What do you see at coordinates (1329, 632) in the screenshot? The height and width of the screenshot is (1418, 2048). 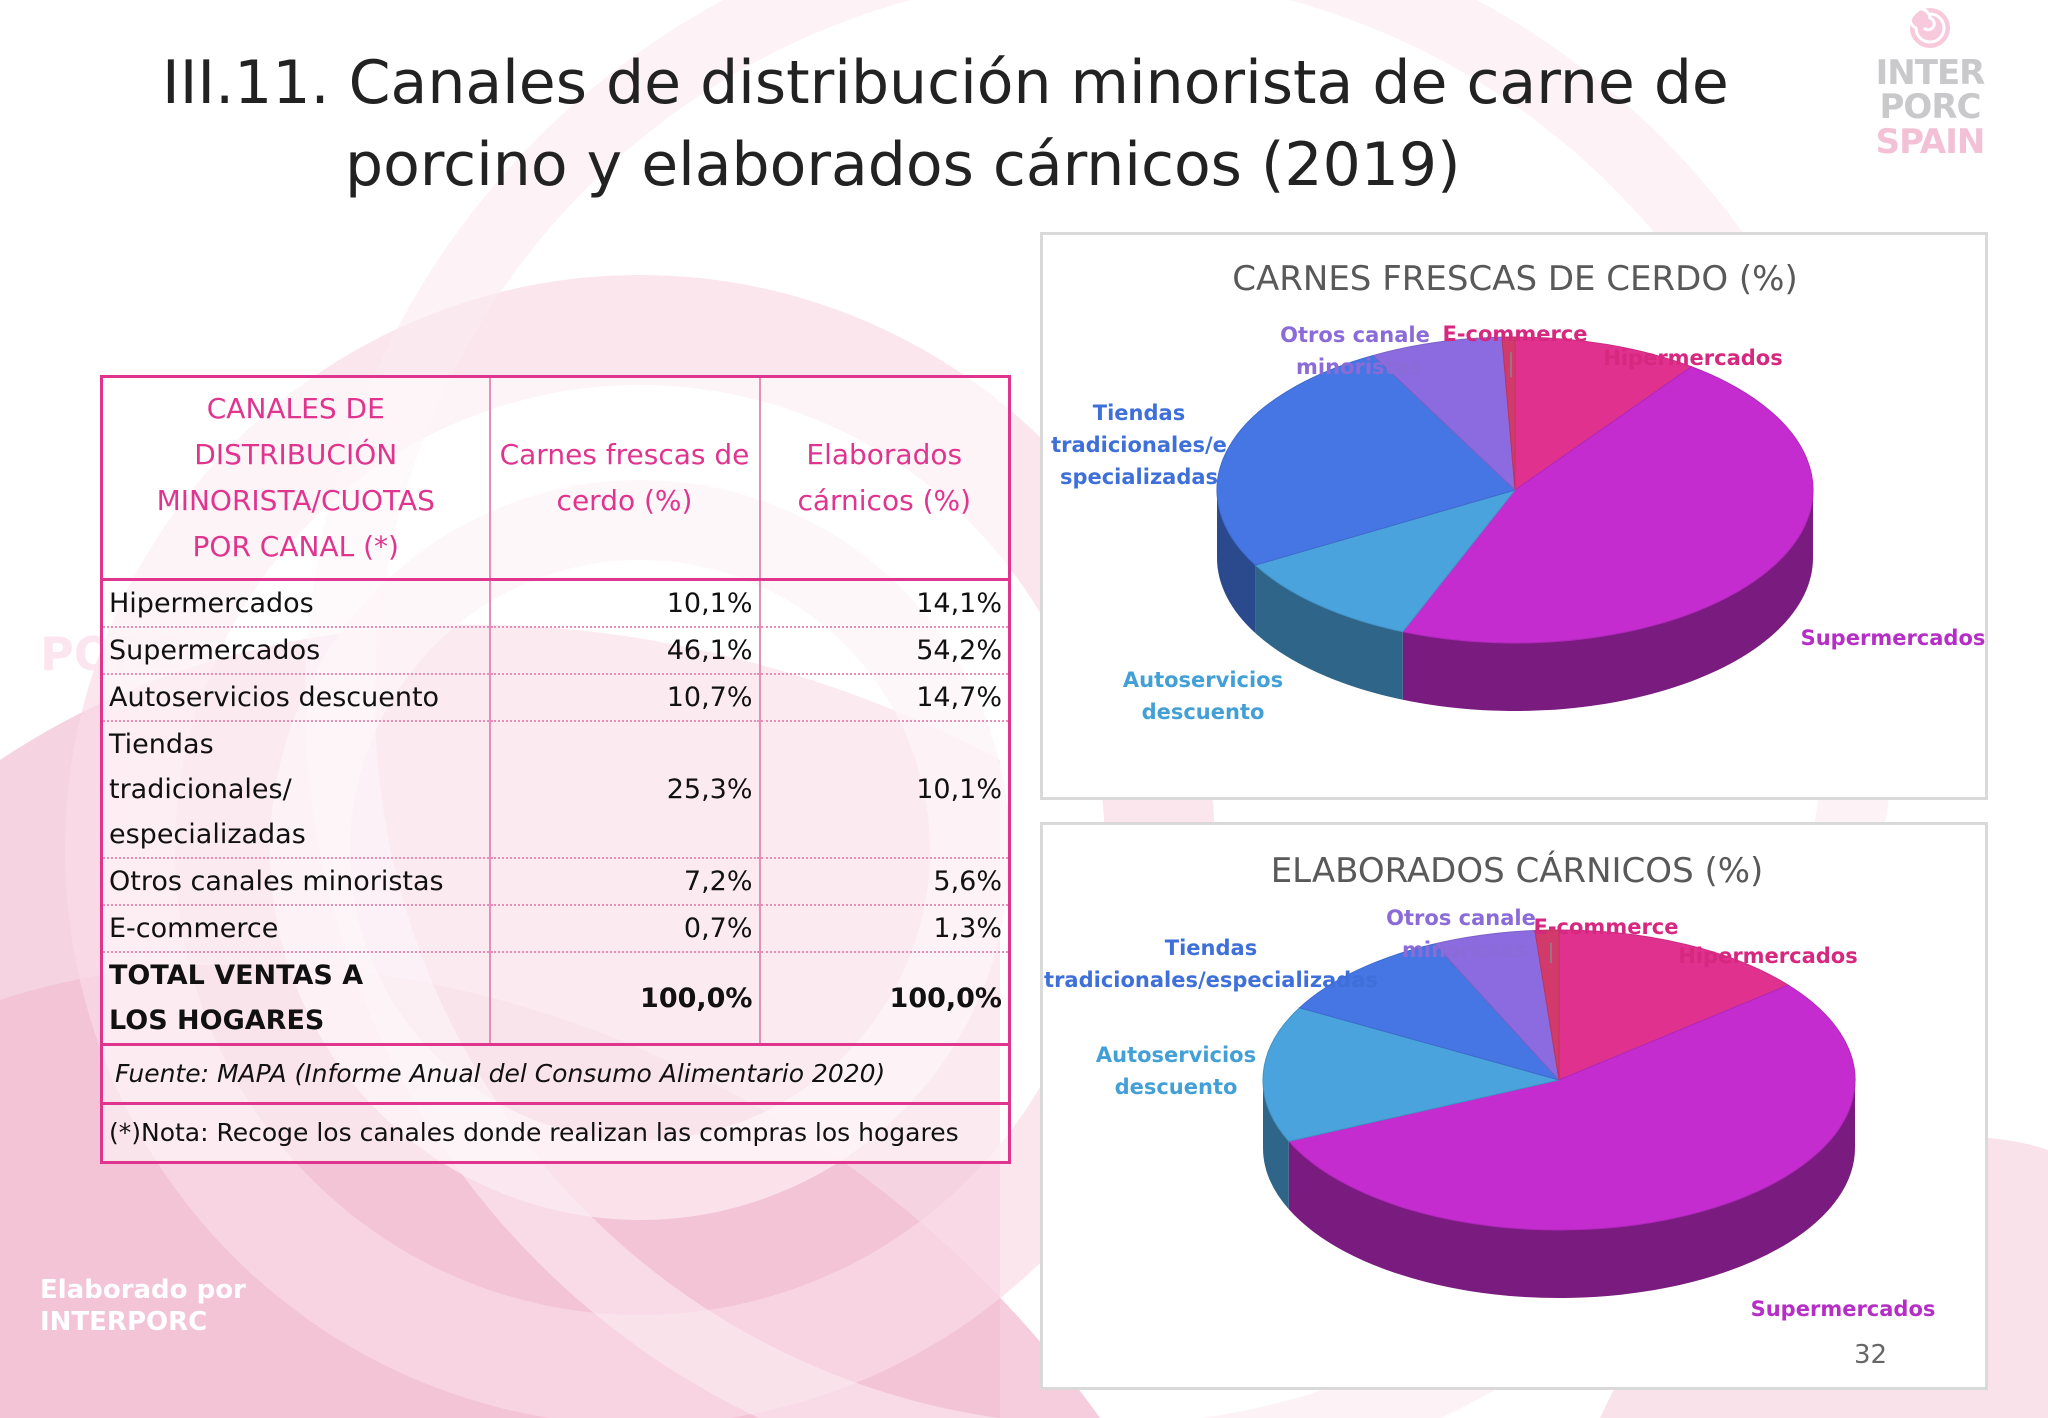 I see `pie-side-autoservicios` at bounding box center [1329, 632].